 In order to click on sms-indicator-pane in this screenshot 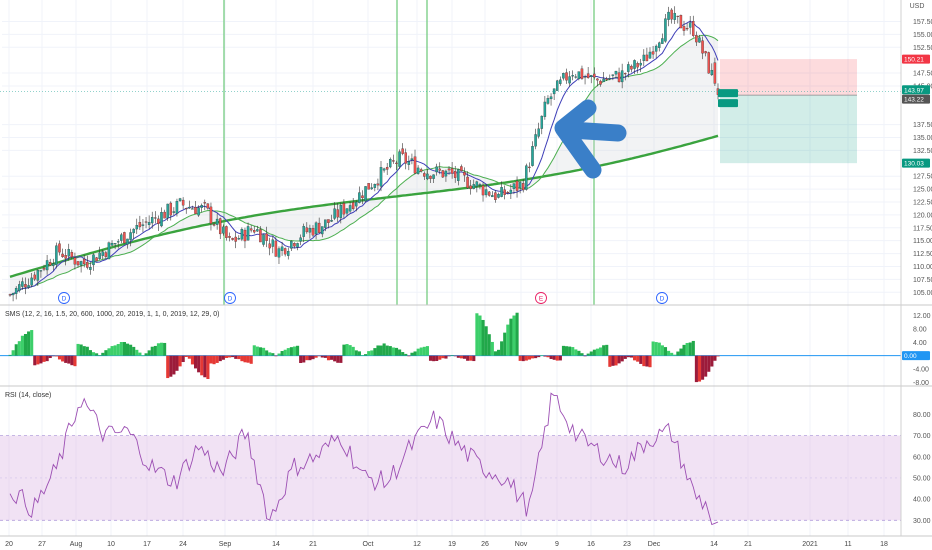, I will do `click(450, 347)`.